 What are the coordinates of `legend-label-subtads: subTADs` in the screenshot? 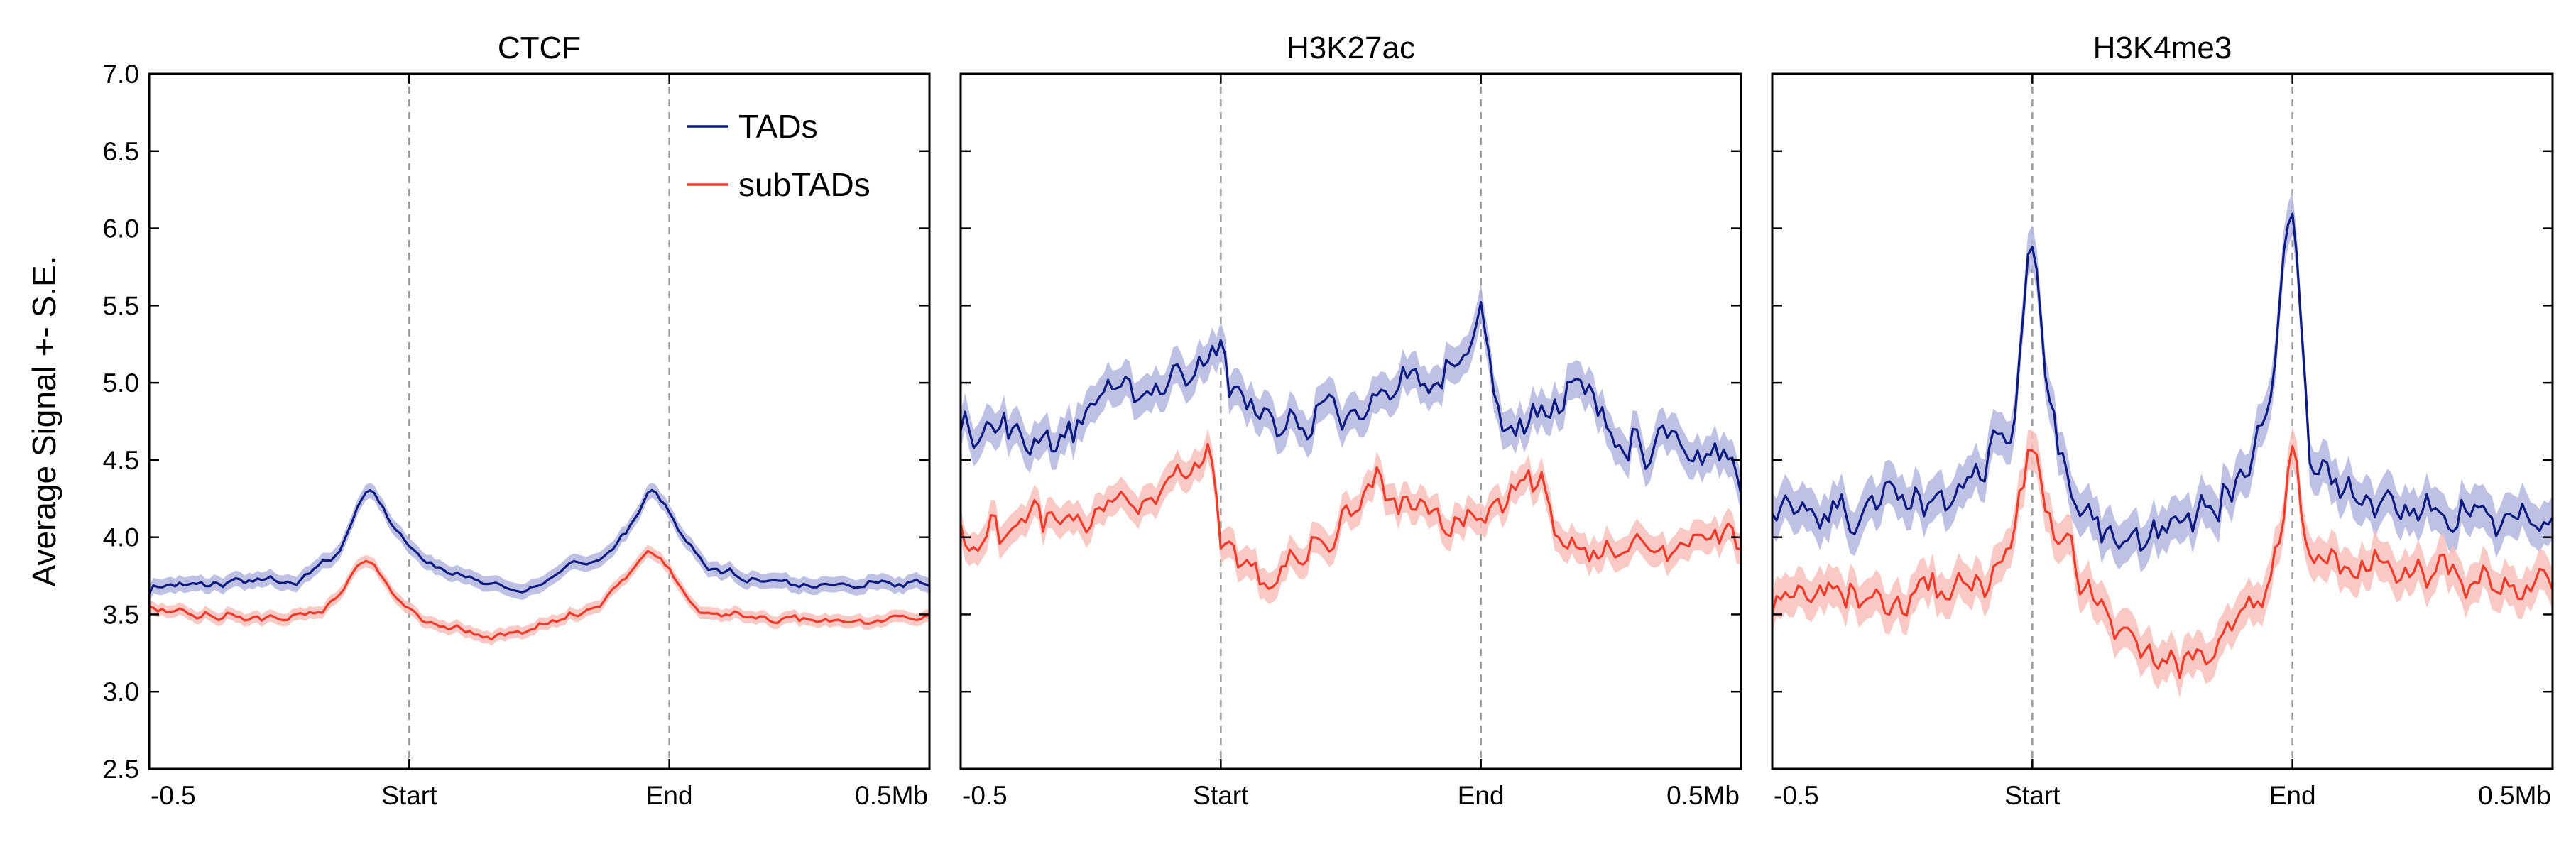 It's located at (804, 184).